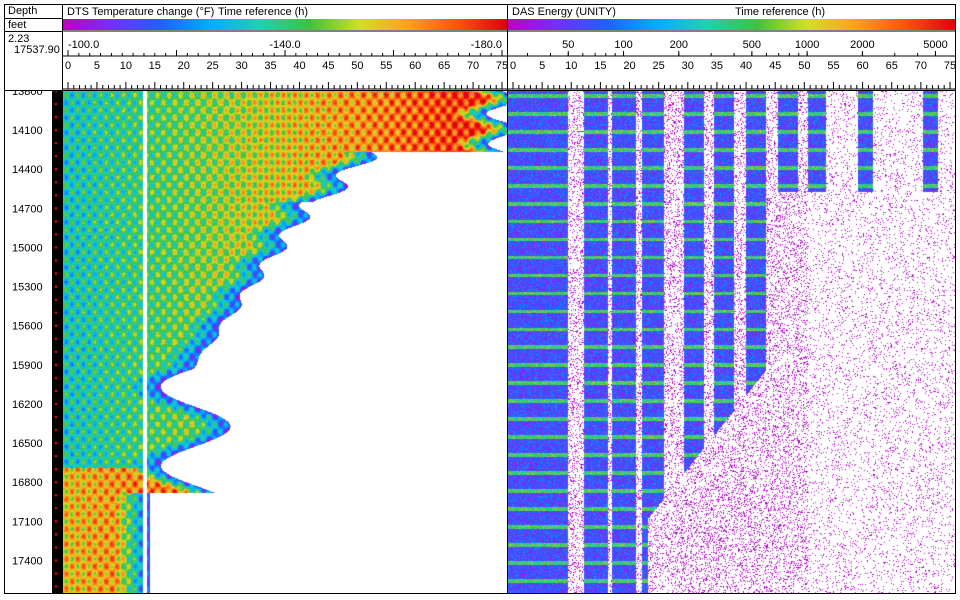  Describe the element at coordinates (27, 131) in the screenshot. I see `depth-tick-label: 14100` at that location.